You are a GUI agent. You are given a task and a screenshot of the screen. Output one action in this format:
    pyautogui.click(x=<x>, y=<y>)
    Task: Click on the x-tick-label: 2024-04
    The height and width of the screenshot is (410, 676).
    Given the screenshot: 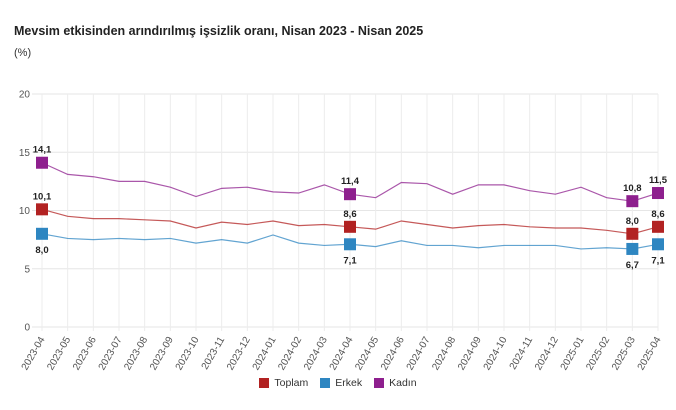 What is the action you would take?
    pyautogui.click(x=342, y=354)
    